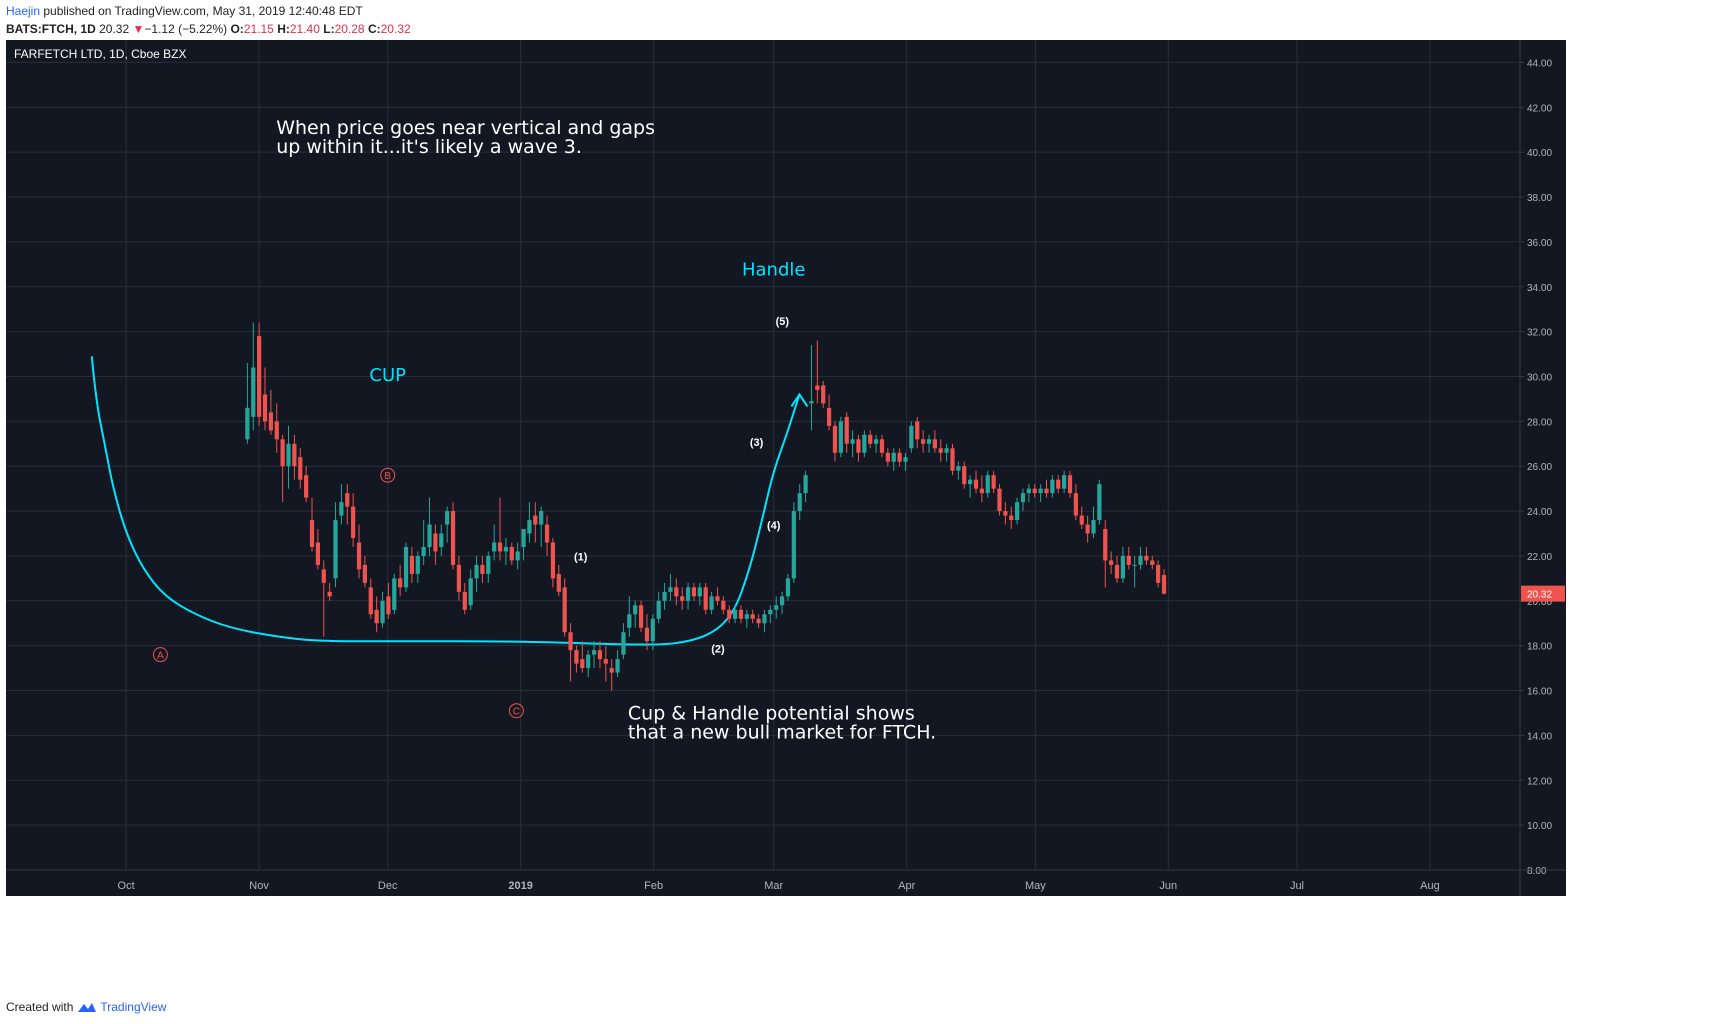 The image size is (1726, 1024). Describe the element at coordinates (40, 1007) in the screenshot. I see `created-with-text: Created with` at that location.